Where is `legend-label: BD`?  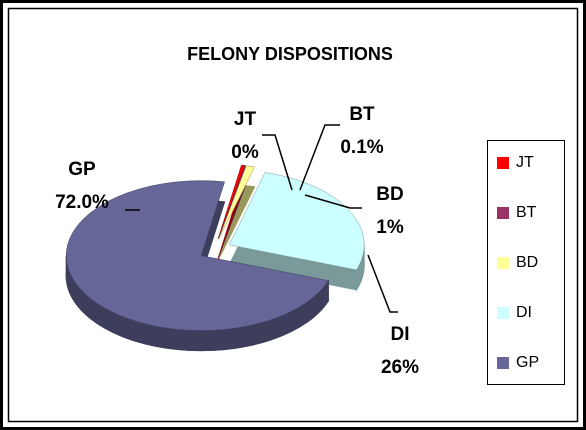
legend-label: BD is located at coordinates (527, 262).